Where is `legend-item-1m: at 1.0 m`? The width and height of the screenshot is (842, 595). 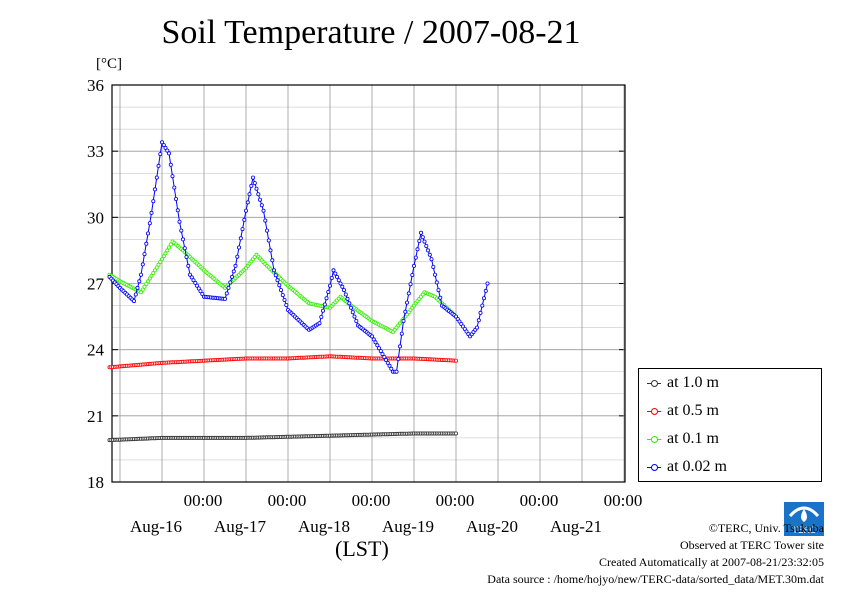
legend-item-1m: at 1.0 m is located at coordinates (683, 383).